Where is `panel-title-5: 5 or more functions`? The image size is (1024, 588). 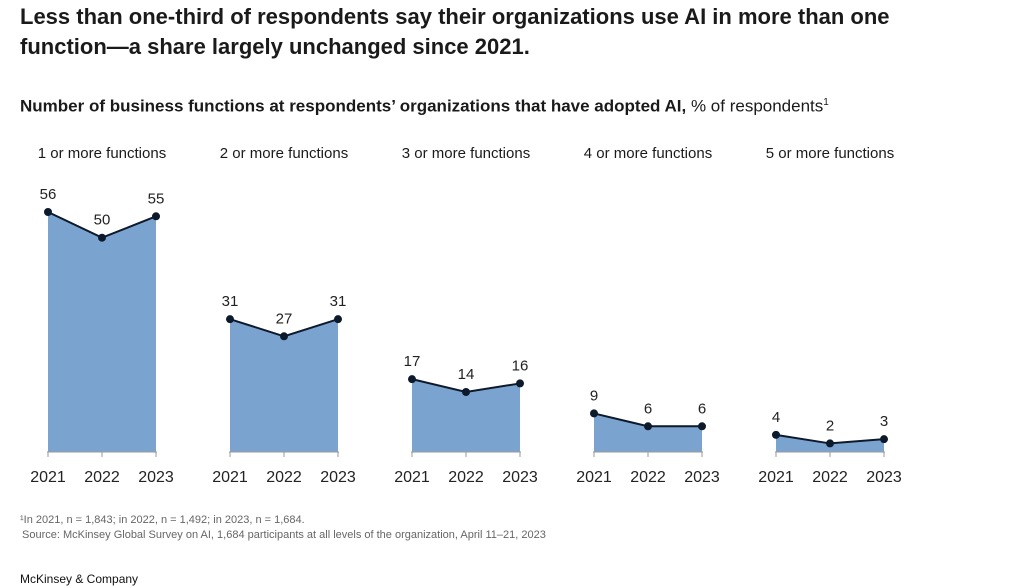
panel-title-5: 5 or more functions is located at coordinates (830, 153).